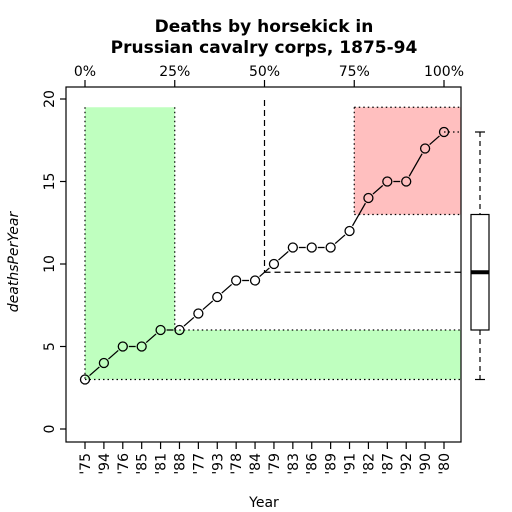 The height and width of the screenshot is (512, 512). What do you see at coordinates (480, 256) in the screenshot?
I see `boxplot` at bounding box center [480, 256].